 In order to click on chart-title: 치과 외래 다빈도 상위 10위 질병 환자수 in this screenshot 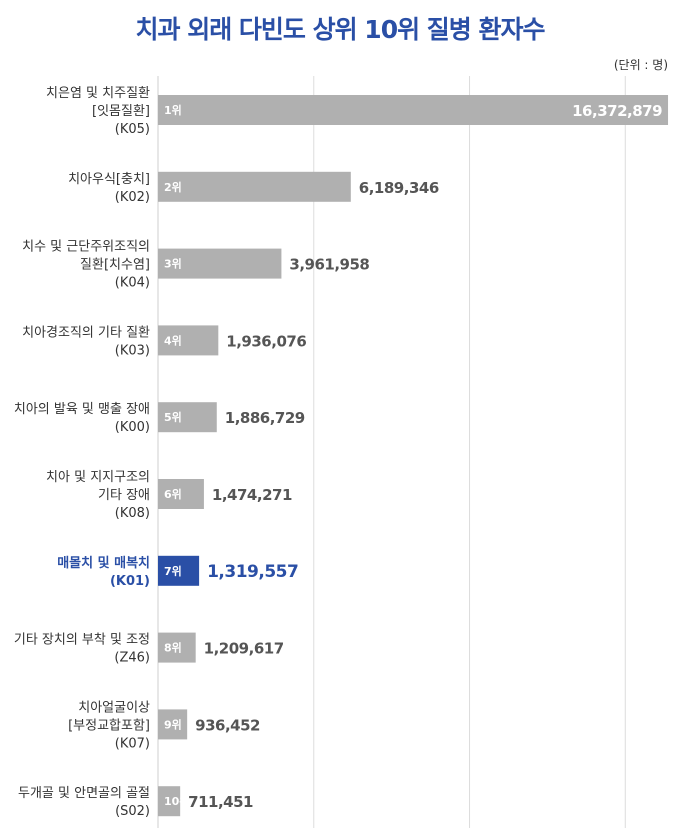, I will do `click(340, 29)`.